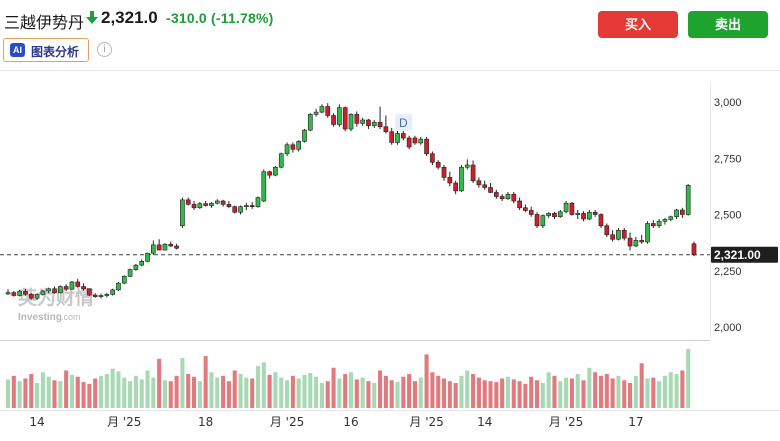 The height and width of the screenshot is (441, 780). What do you see at coordinates (728, 24) in the screenshot?
I see `sell-button: 卖出` at bounding box center [728, 24].